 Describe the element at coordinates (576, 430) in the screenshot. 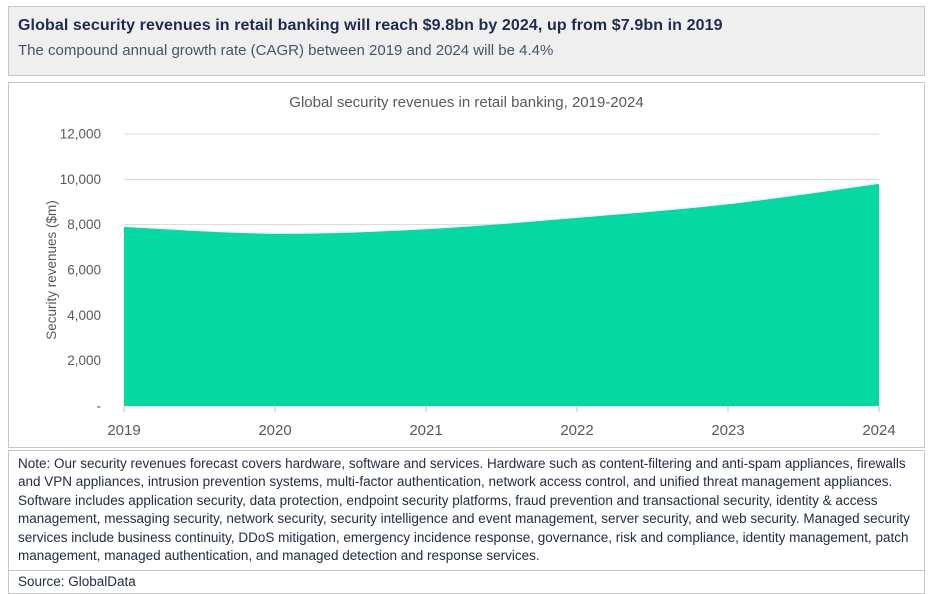

I see `x-tick-label: 2022` at that location.